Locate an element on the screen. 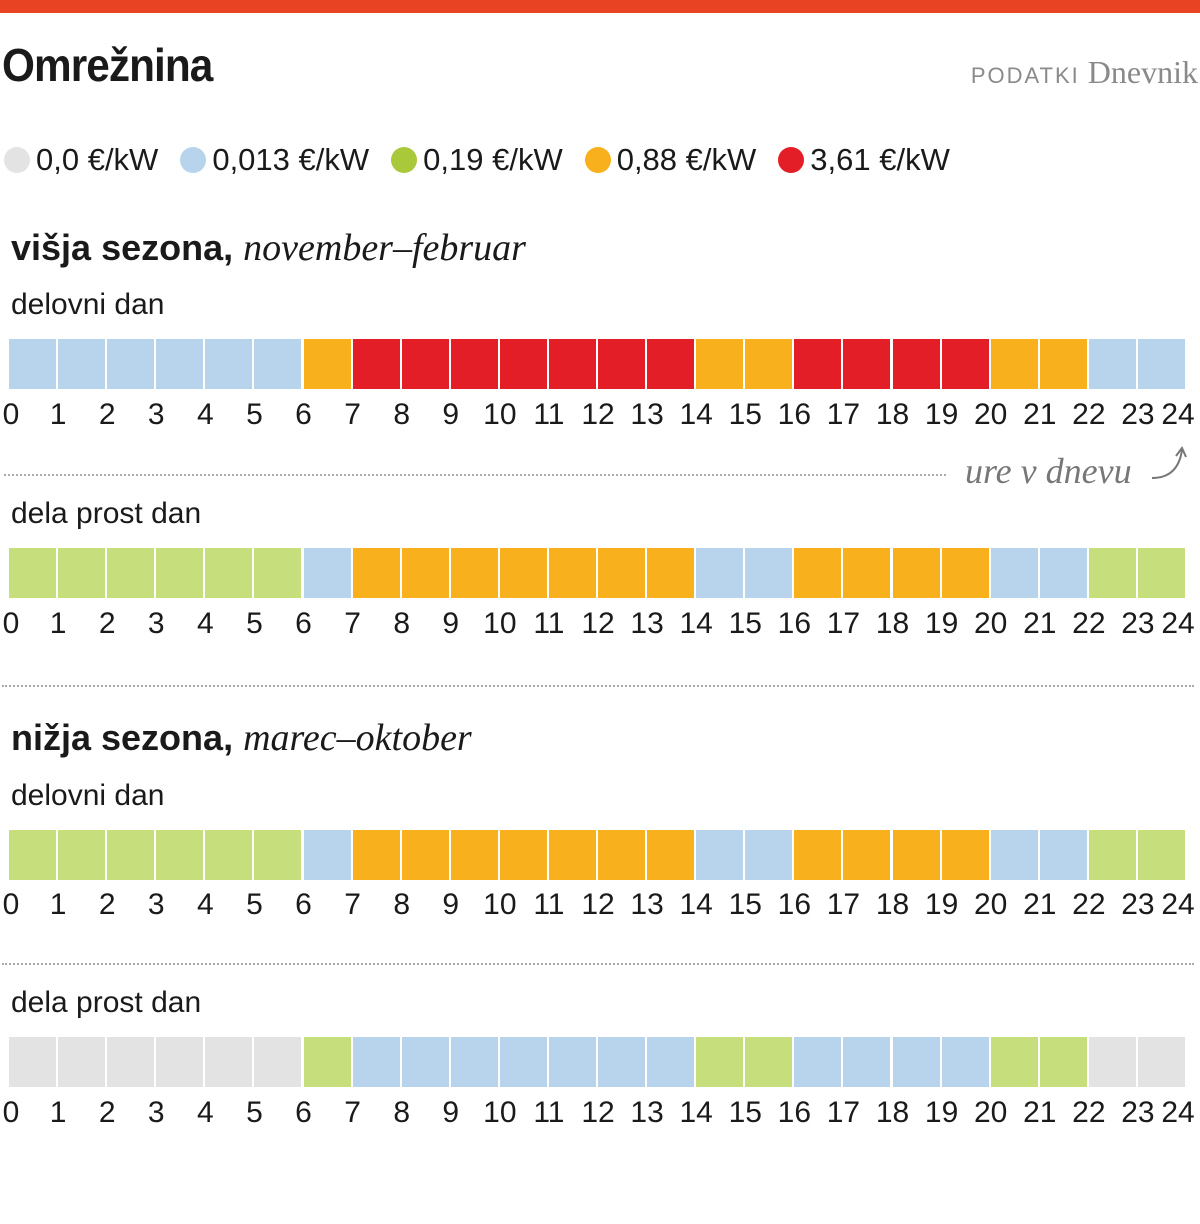 The height and width of the screenshot is (1224, 1200). arrow-icon is located at coordinates (1169, 462).